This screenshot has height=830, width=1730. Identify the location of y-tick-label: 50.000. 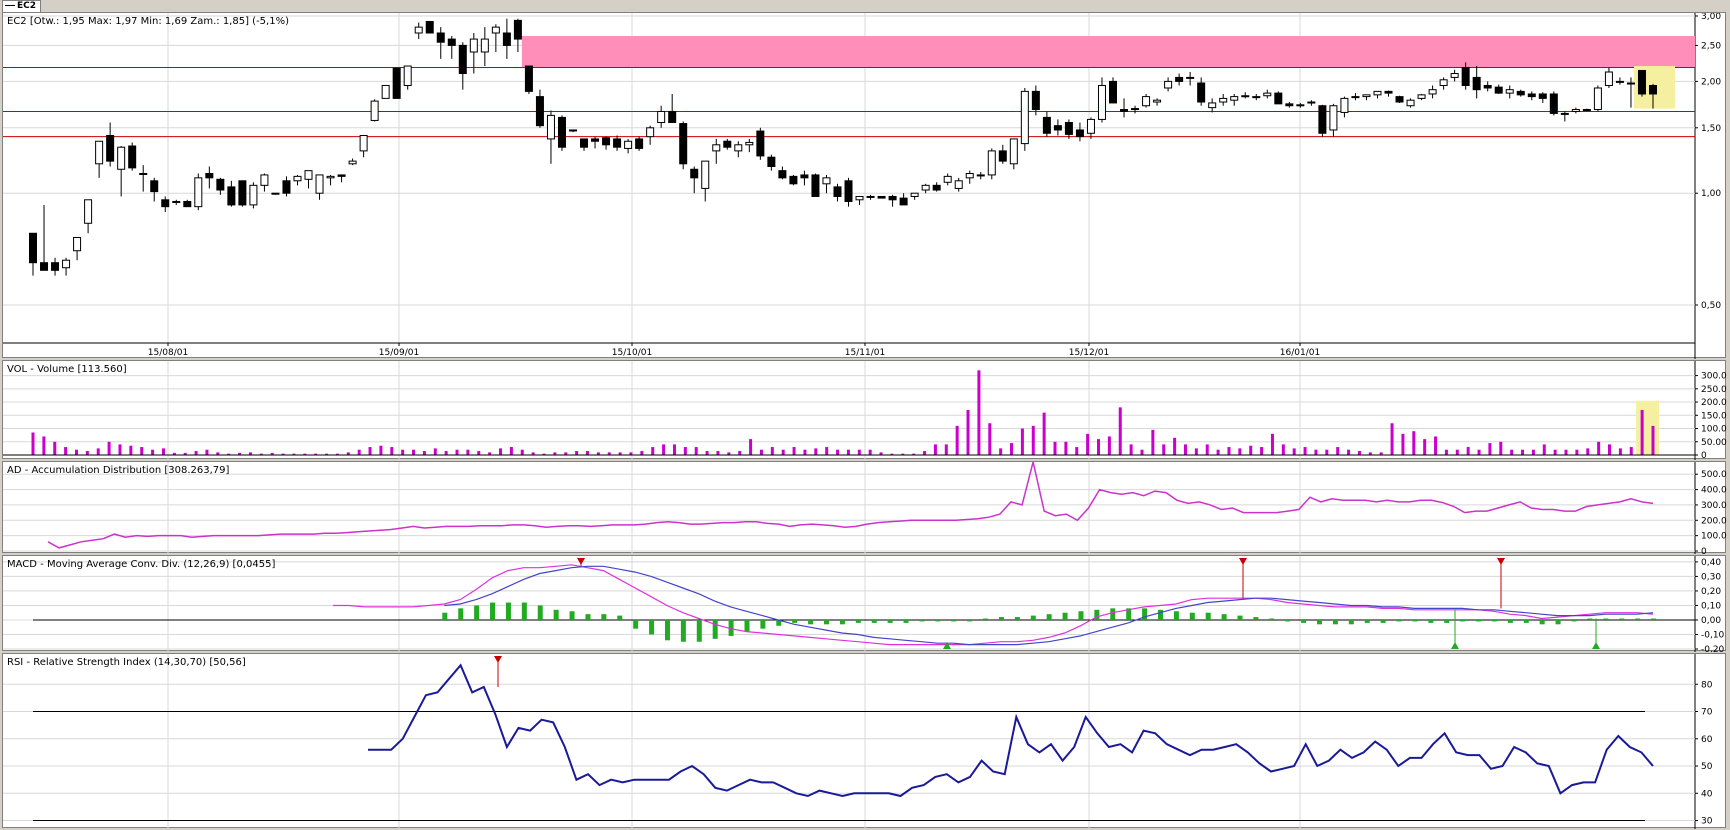
(1714, 443).